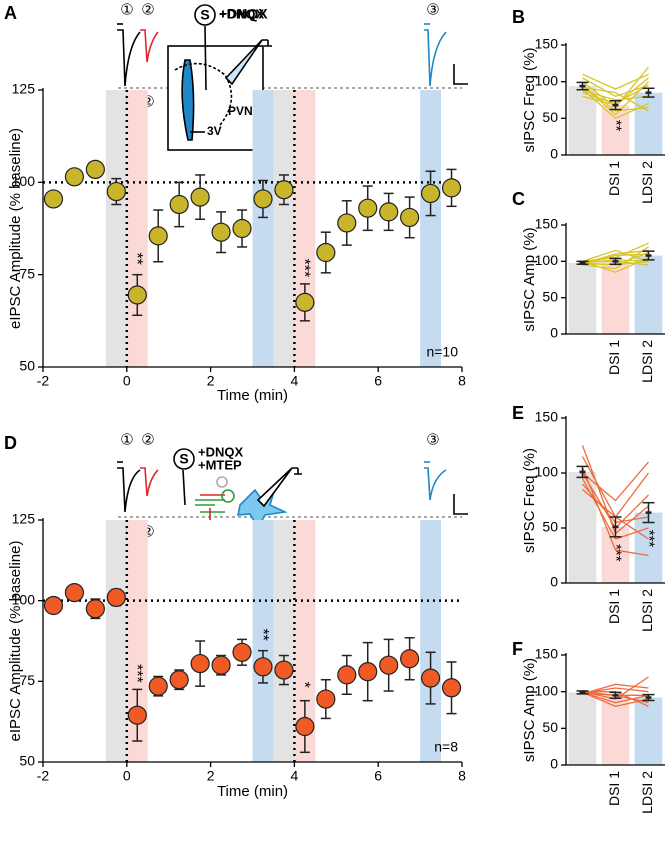 The width and height of the screenshot is (671, 853). Describe the element at coordinates (462, 381) in the screenshot. I see `x-tick-label: 8` at that location.